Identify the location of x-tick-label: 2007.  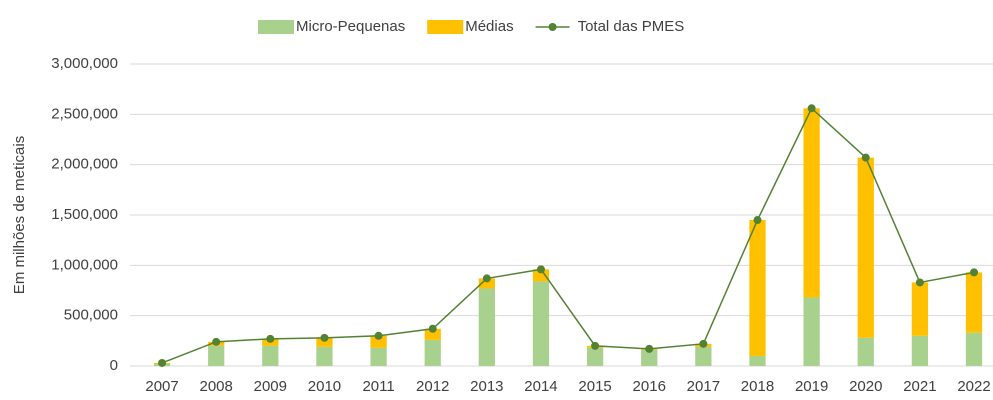
(161, 386).